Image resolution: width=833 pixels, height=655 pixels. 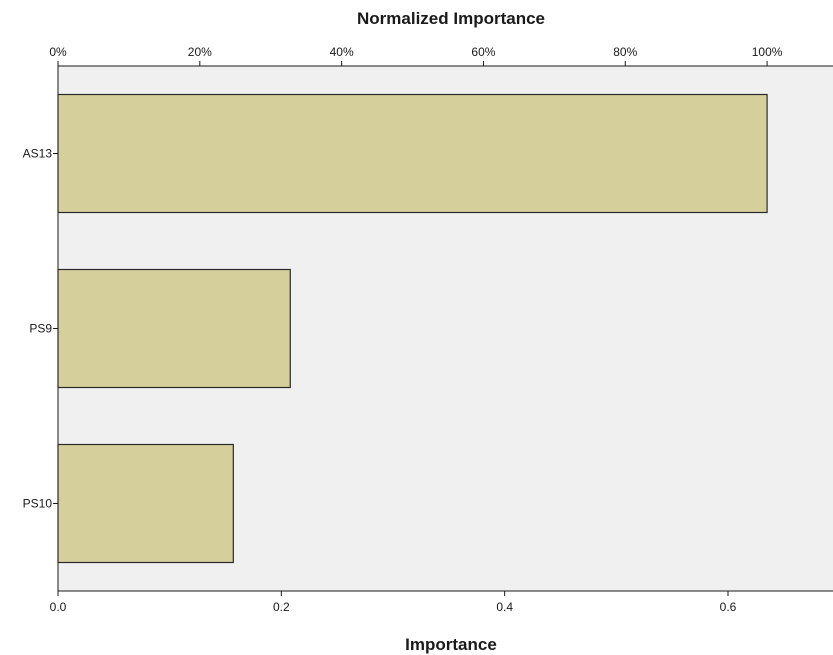 I want to click on top-tick-label-0: 0%, so click(x=58, y=52).